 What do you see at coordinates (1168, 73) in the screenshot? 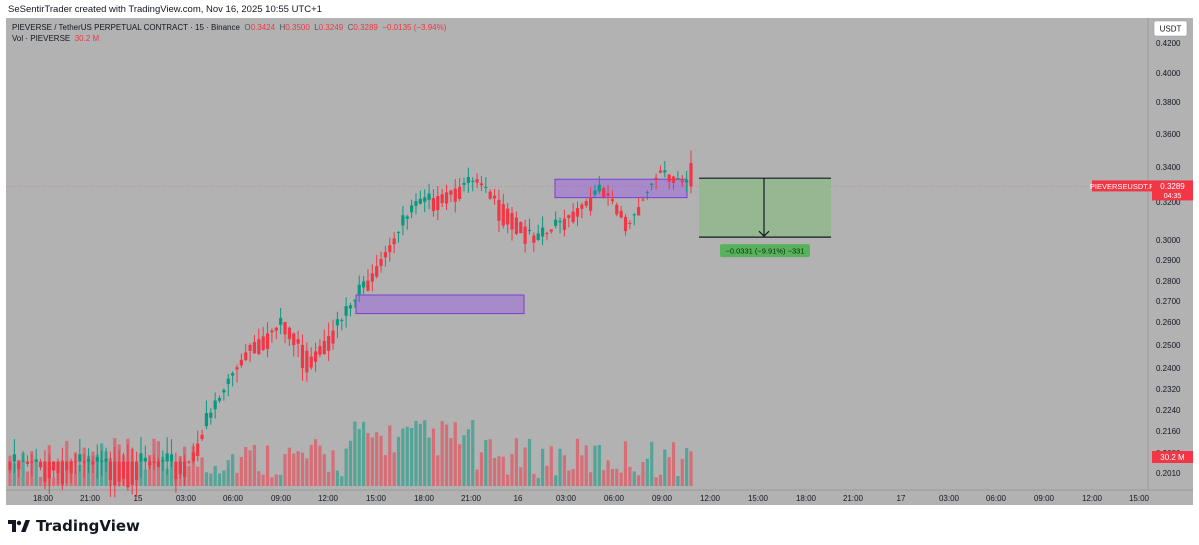
I see `price-axis-tick: 0.4000` at bounding box center [1168, 73].